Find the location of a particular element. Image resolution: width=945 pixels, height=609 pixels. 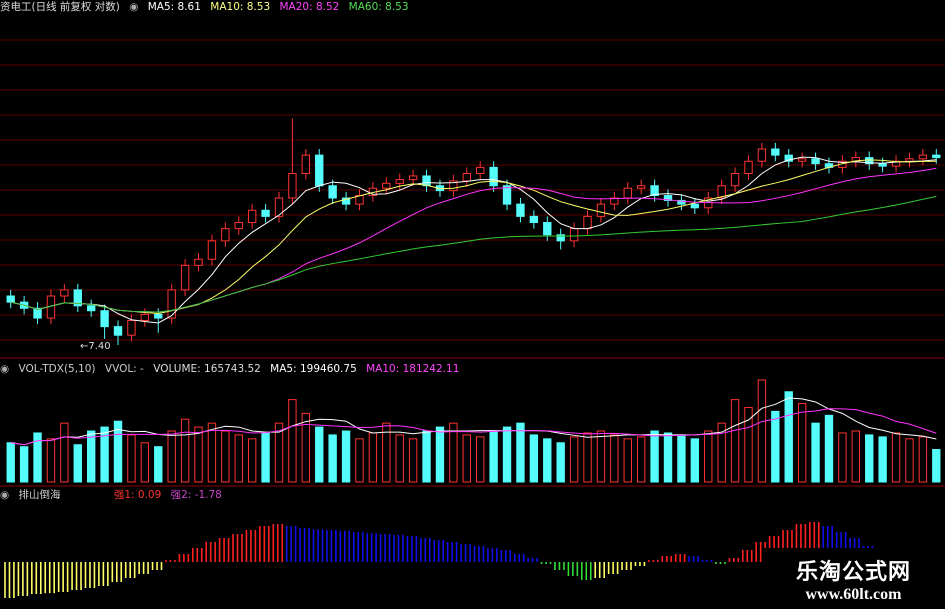

watermark-name: 乐淘公式网 is located at coordinates (853, 572).